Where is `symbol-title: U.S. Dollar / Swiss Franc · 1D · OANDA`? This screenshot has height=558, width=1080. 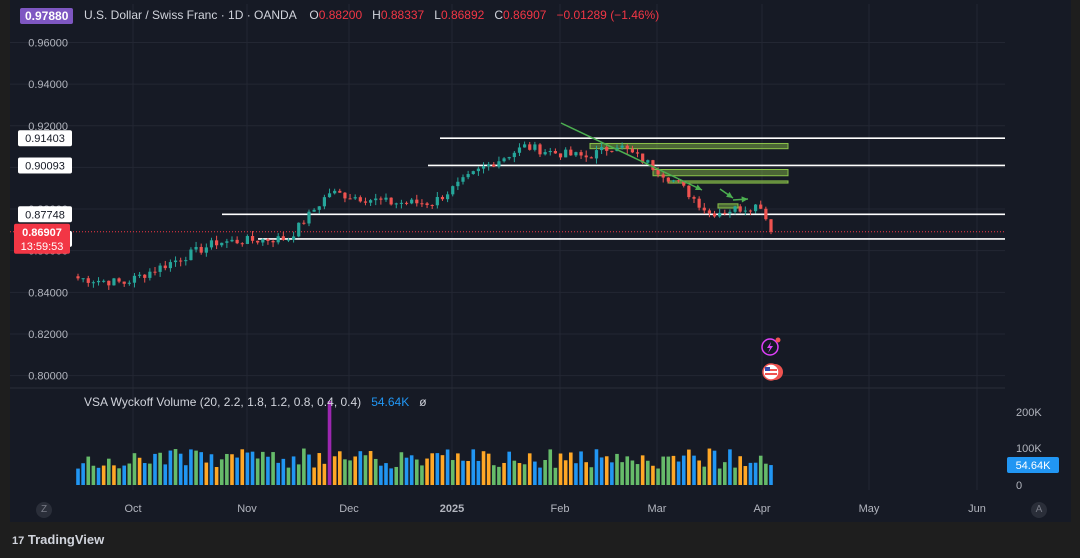 symbol-title: U.S. Dollar / Swiss Franc · 1D · OANDA is located at coordinates (190, 15).